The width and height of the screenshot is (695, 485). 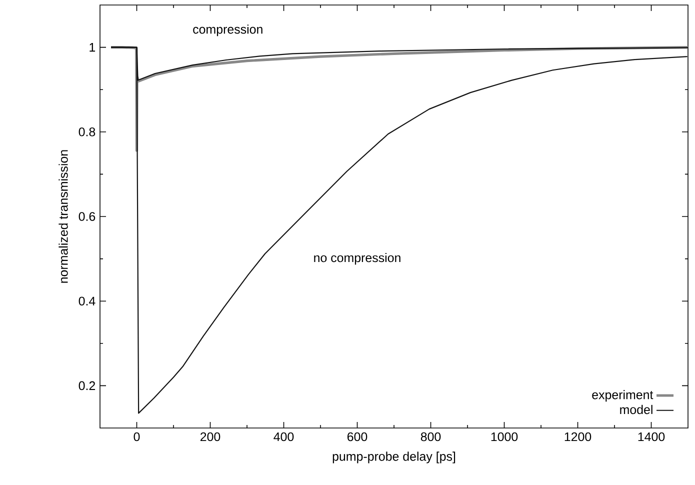 What do you see at coordinates (636, 409) in the screenshot?
I see `legend-label: model` at bounding box center [636, 409].